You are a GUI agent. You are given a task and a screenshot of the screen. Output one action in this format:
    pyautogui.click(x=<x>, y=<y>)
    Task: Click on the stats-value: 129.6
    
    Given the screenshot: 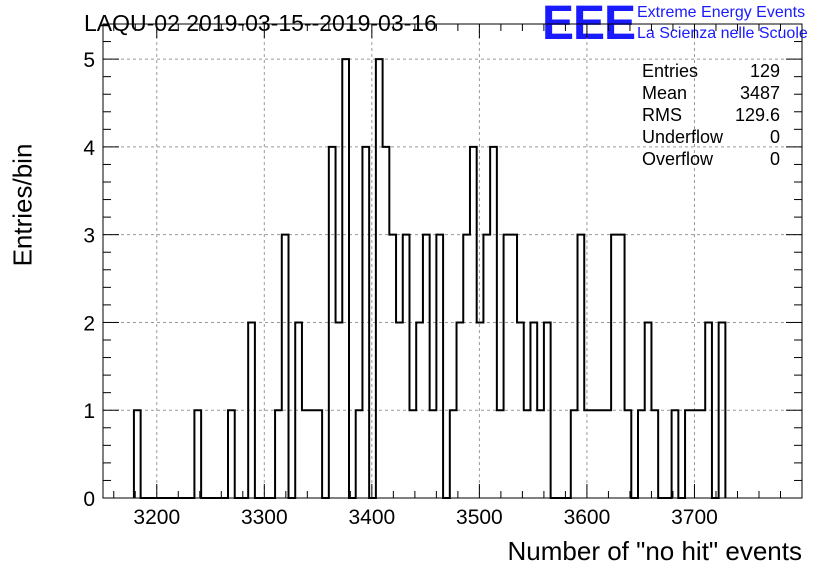 What is the action you would take?
    pyautogui.click(x=757, y=115)
    